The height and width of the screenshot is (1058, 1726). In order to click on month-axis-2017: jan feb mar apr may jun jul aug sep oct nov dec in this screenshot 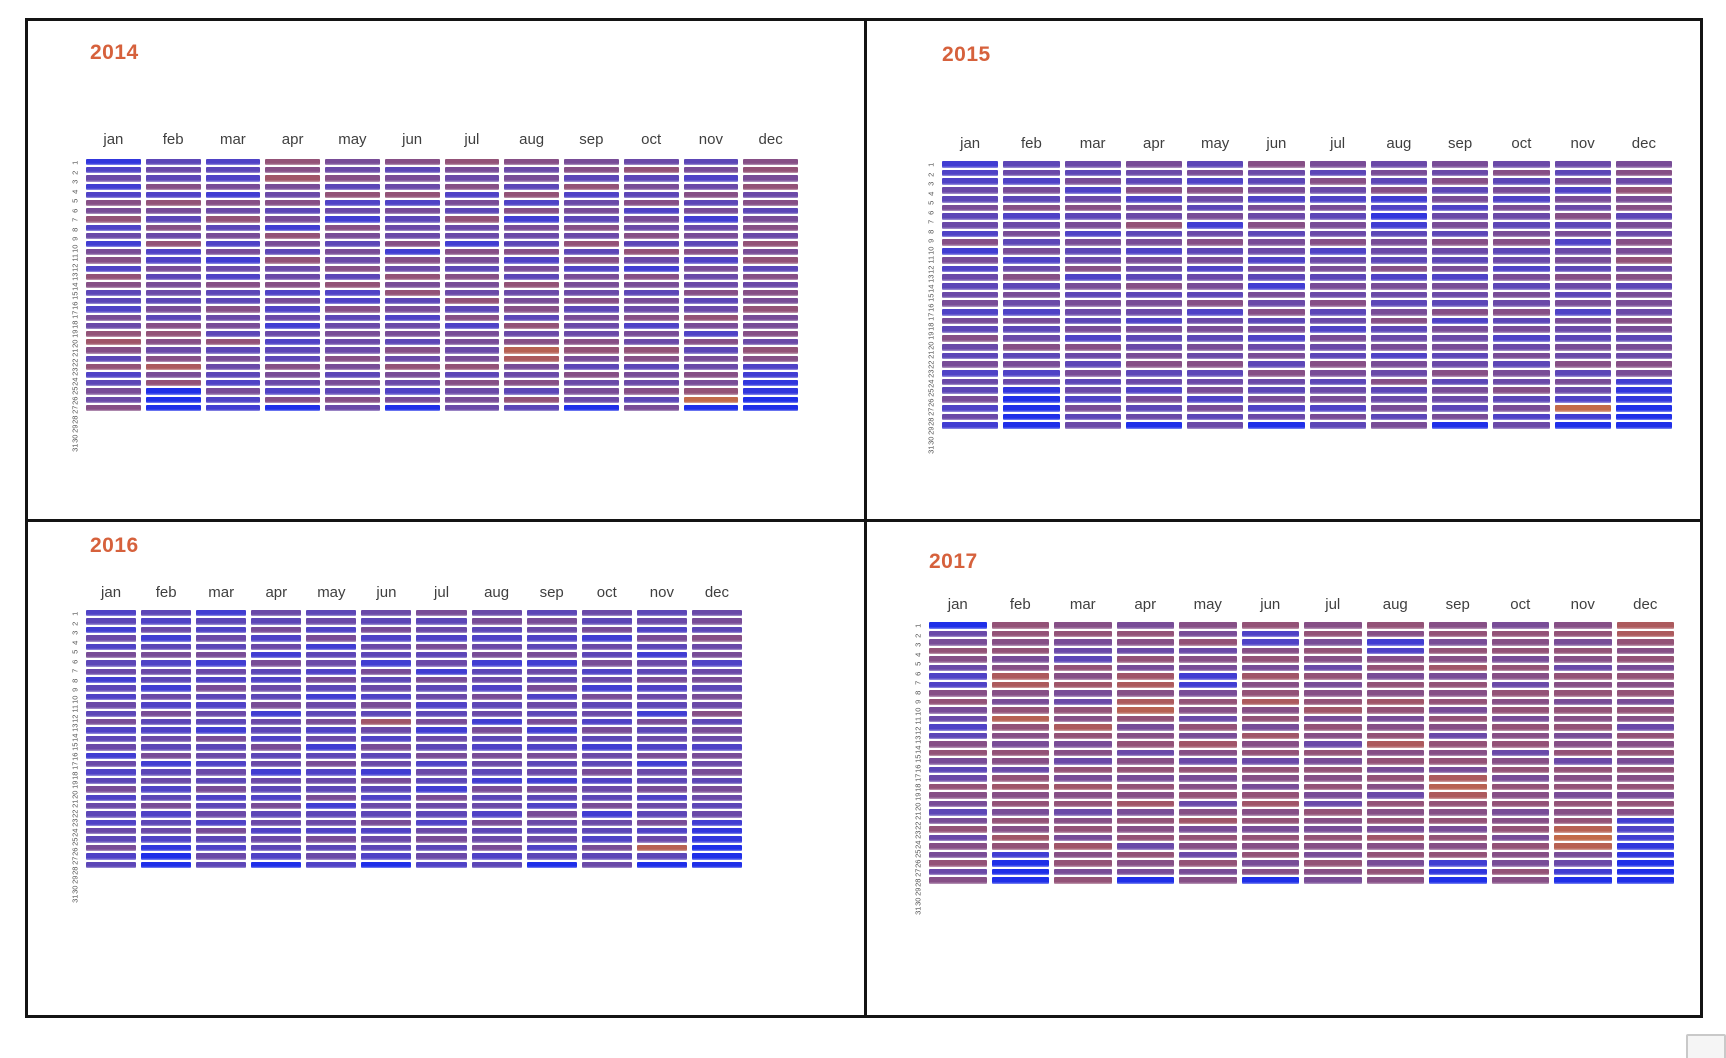, I will do `click(1301, 604)`.